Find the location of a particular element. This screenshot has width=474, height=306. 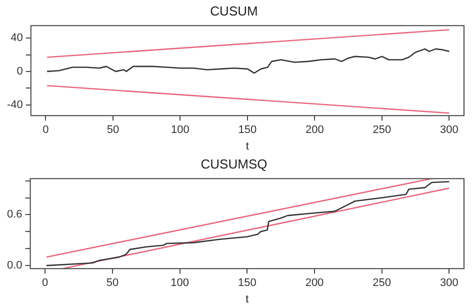

chart-title: CUSUMSQ is located at coordinates (234, 164).